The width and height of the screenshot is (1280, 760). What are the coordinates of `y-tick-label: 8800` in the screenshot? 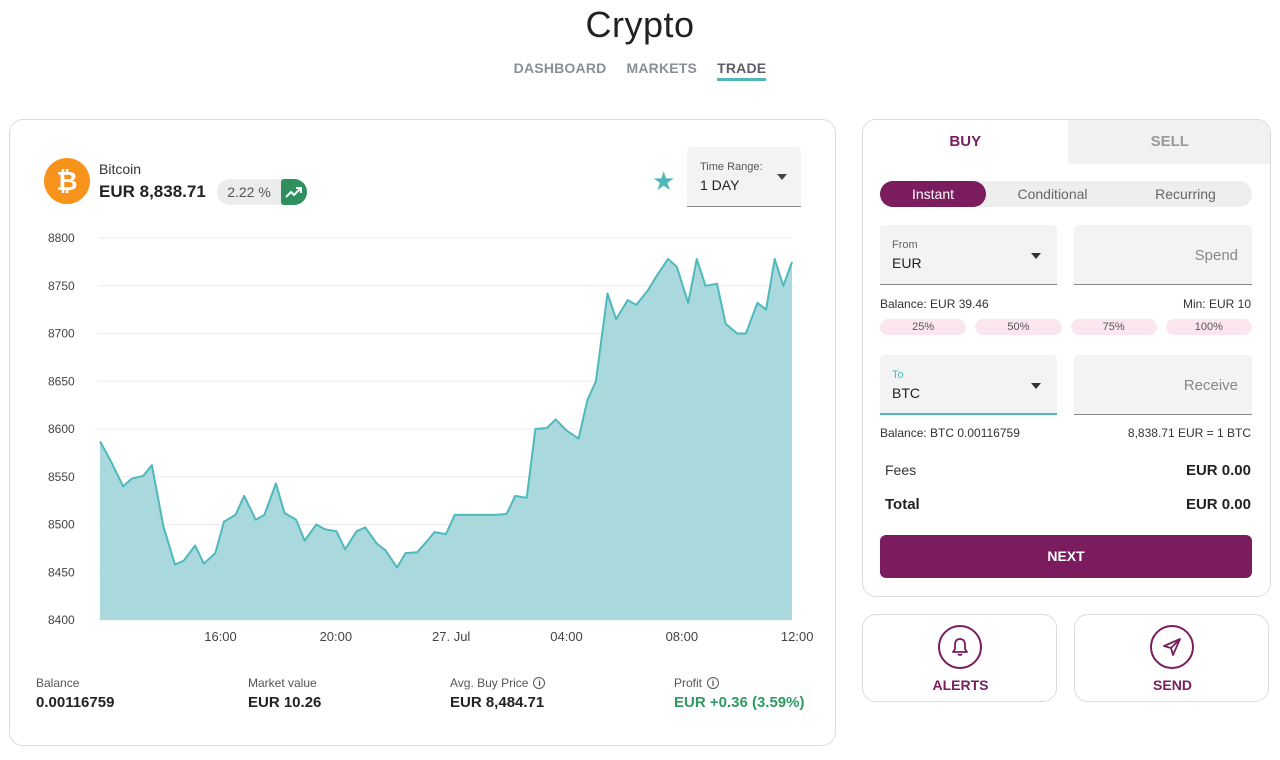 It's located at (61, 238).